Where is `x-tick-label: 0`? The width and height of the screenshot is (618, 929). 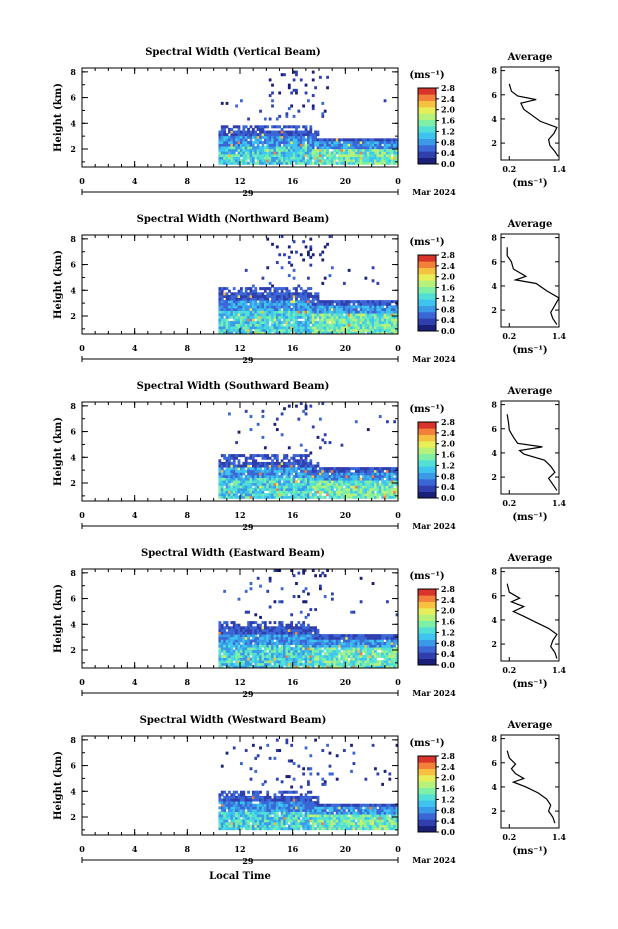
x-tick-label: 0 is located at coordinates (398, 515).